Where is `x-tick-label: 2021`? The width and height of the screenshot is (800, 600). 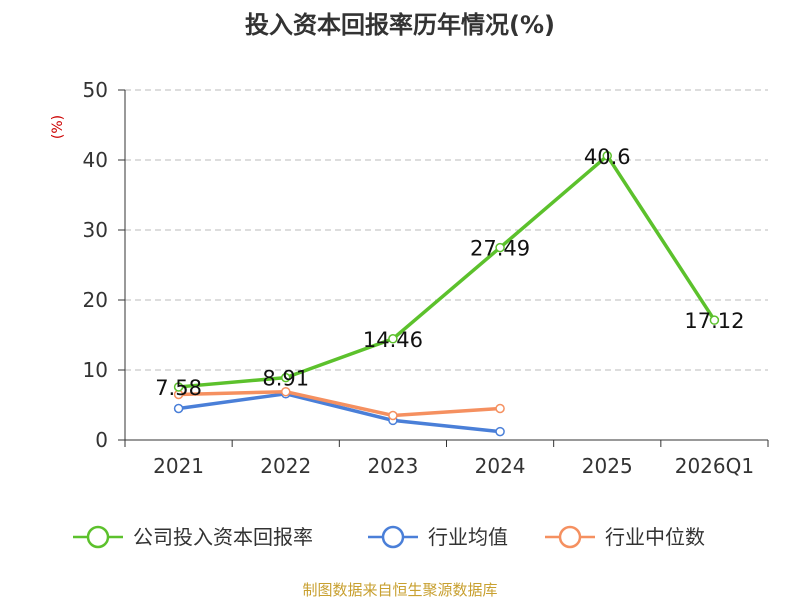
x-tick-label: 2021 is located at coordinates (178, 466).